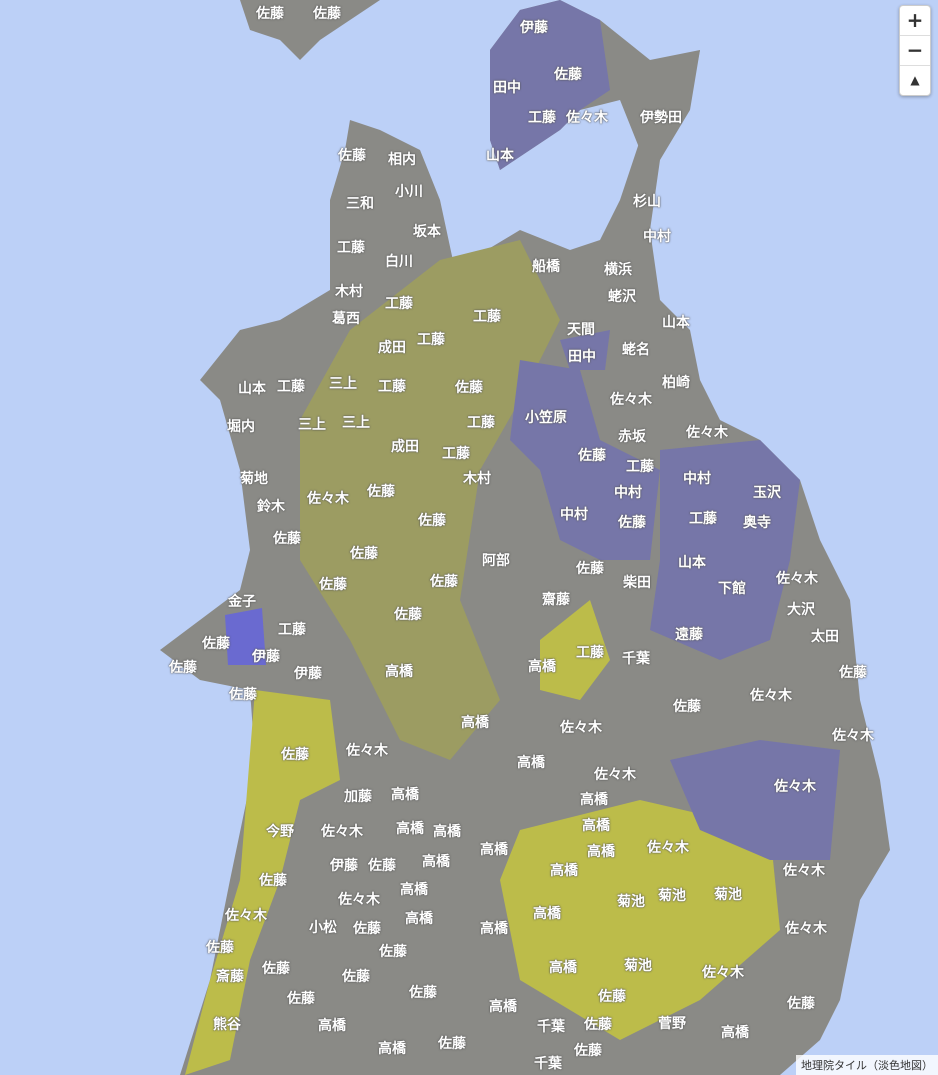 This screenshot has height=1075, width=938. I want to click on surname-label: 玉沢, so click(767, 493).